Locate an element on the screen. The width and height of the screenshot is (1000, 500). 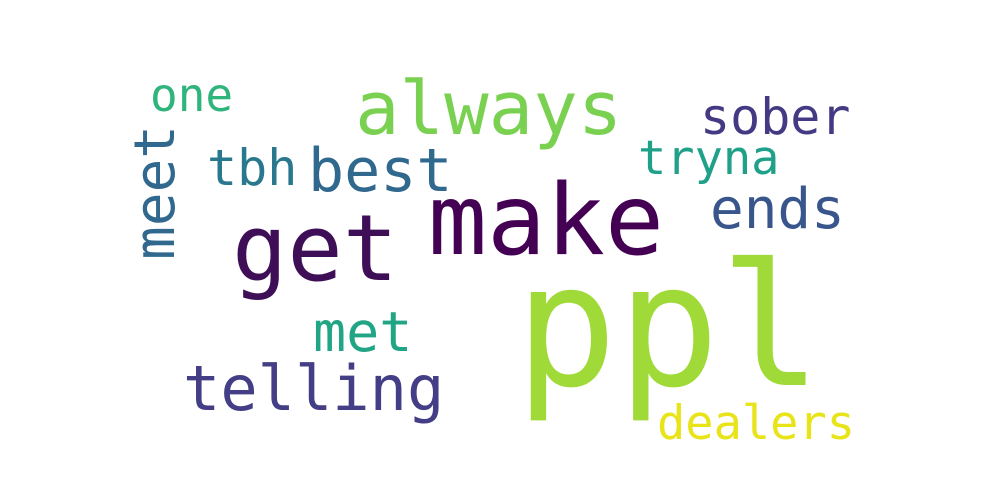
word-get: get is located at coordinates (315, 248).